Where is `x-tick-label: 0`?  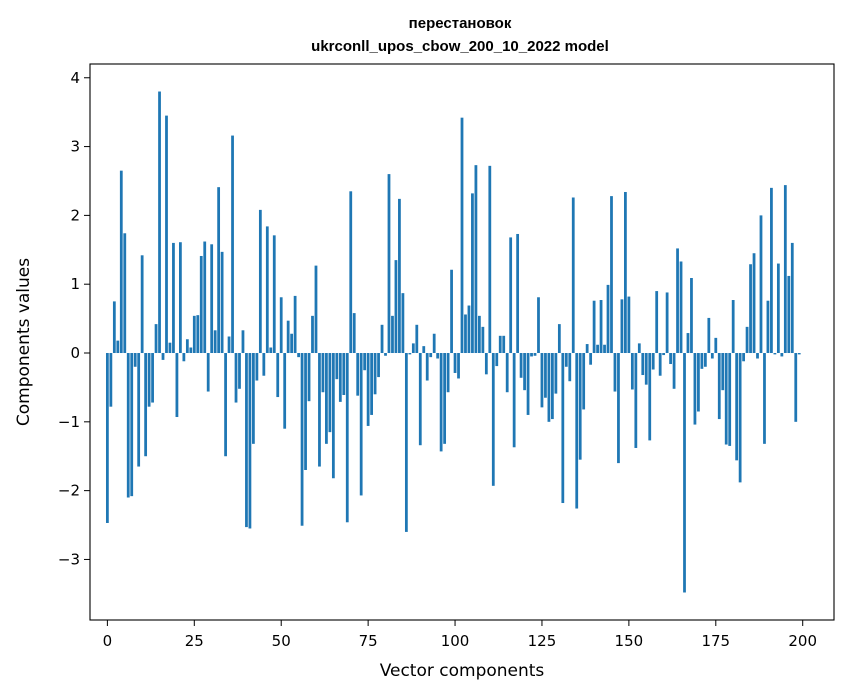
x-tick-label: 0 is located at coordinates (108, 641).